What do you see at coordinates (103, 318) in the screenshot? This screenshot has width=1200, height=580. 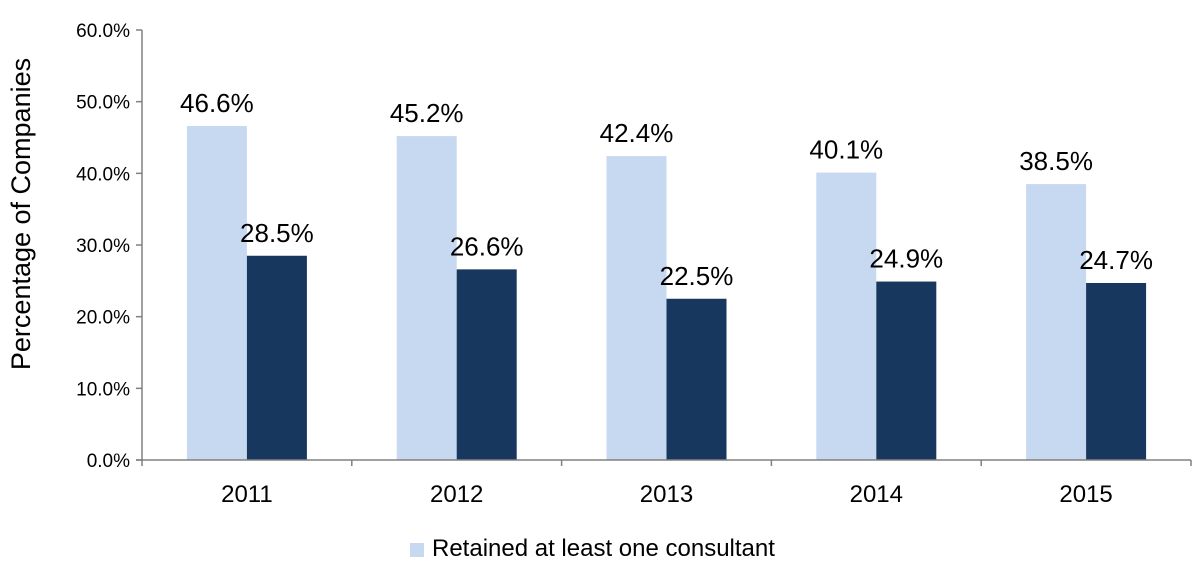 I see `y-tick-label: 20.0%` at bounding box center [103, 318].